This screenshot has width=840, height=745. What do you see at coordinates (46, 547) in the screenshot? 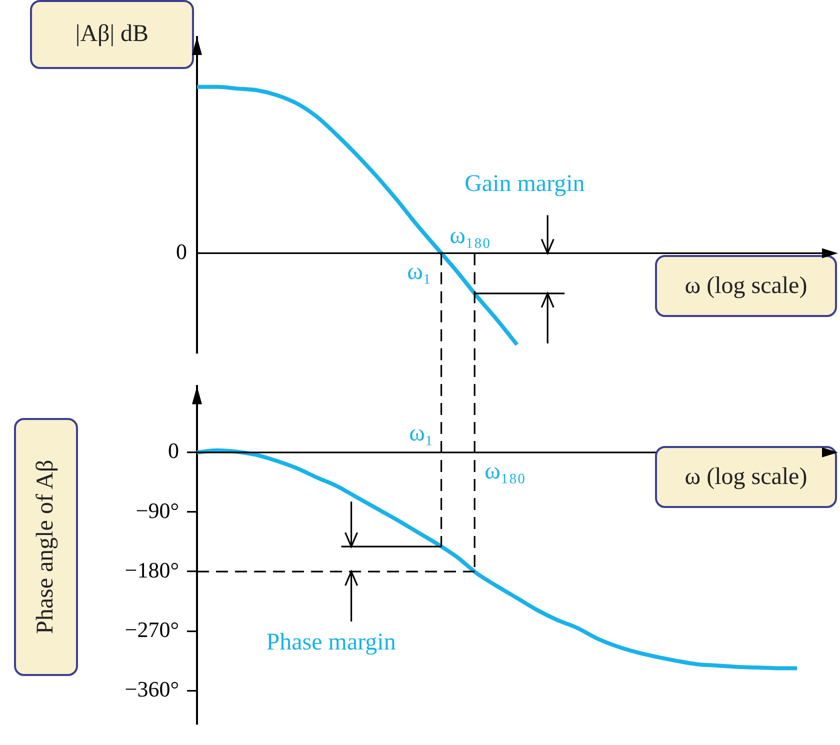
I see `y-axis-title: Phase angle of Aβ` at bounding box center [46, 547].